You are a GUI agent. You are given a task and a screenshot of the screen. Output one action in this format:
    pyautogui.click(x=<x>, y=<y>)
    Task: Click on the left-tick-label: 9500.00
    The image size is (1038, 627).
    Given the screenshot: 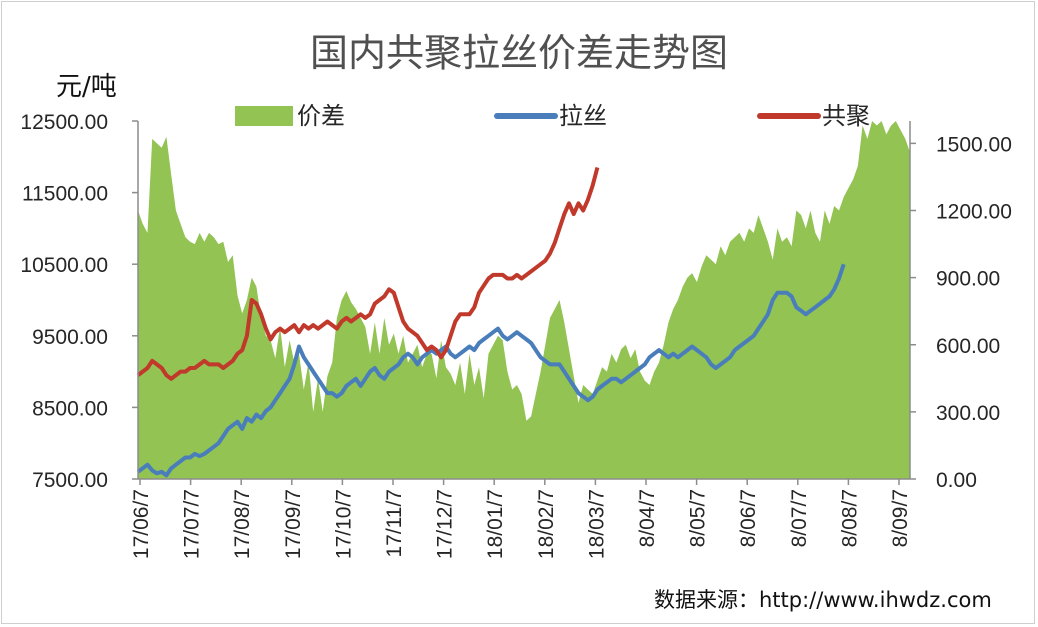 What is the action you would take?
    pyautogui.click(x=70, y=337)
    